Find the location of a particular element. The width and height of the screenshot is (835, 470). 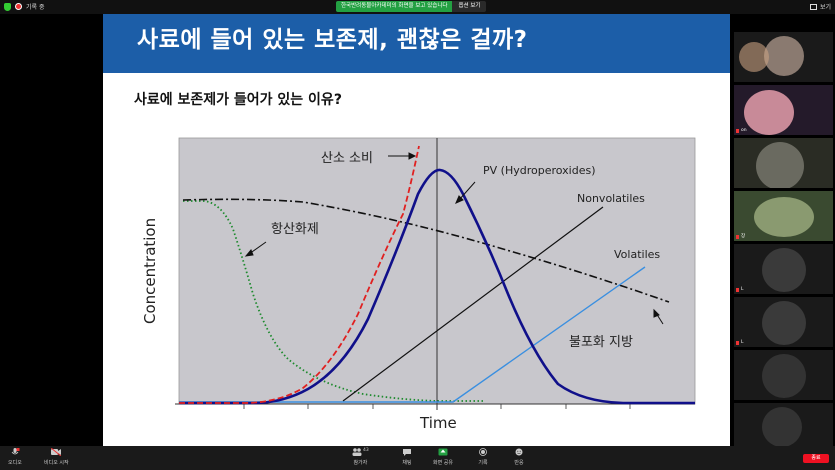

participant-tile: on is located at coordinates (783, 110).